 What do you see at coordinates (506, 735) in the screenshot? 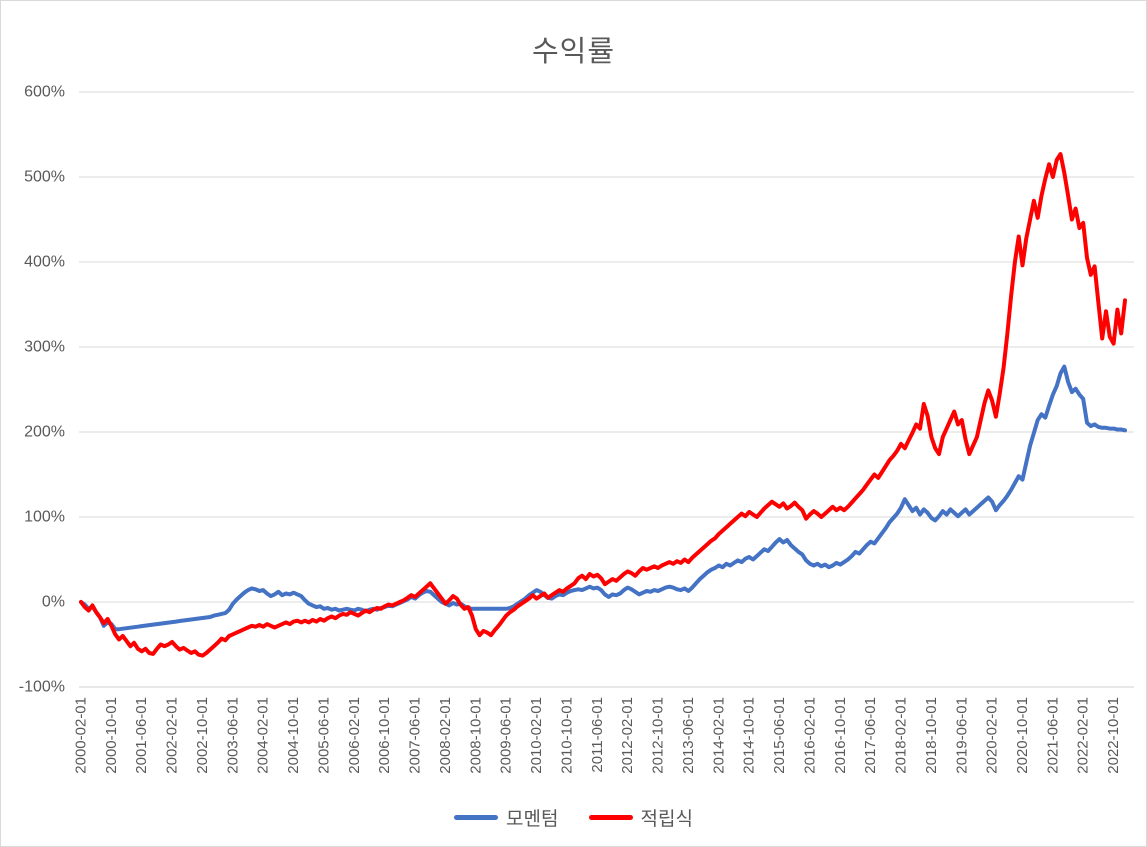
I see `x-axis-label: 2009-06-01` at bounding box center [506, 735].